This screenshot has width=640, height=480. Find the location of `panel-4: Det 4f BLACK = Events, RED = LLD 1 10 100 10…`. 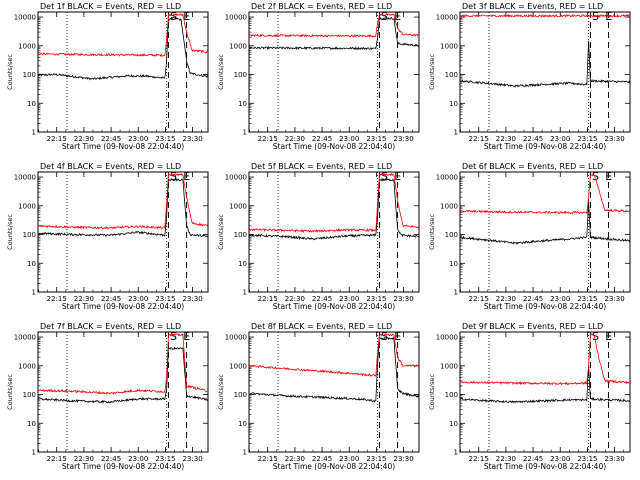

panel-4: Det 4f BLACK = Events, RED = LLD 1 10 100 10… is located at coordinates (107, 236).